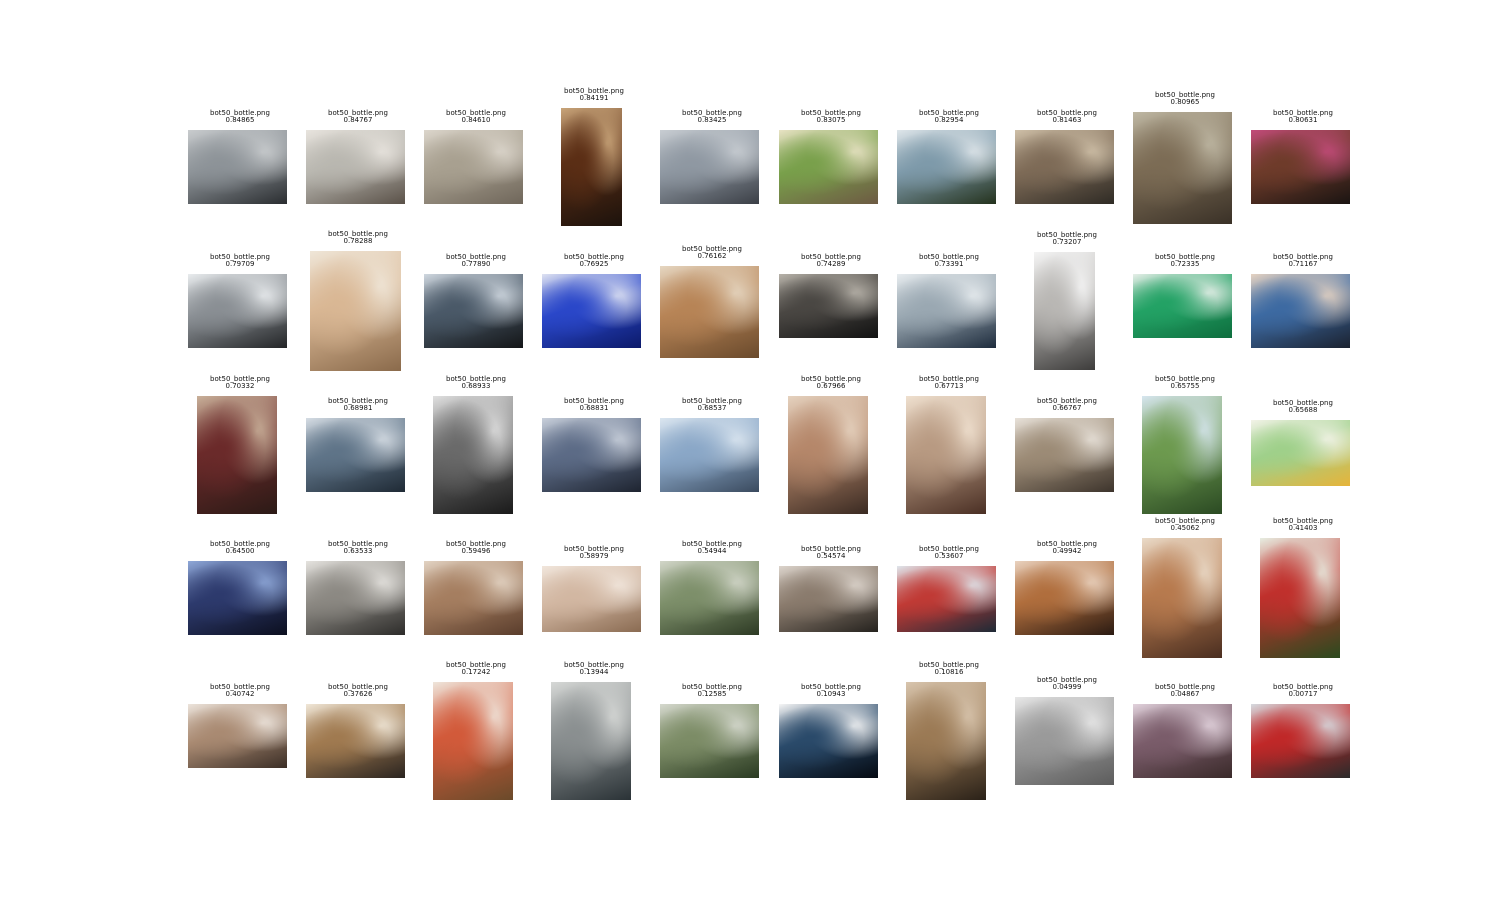  I want to click on thumbnail-score: 0.68933, so click(476, 386).